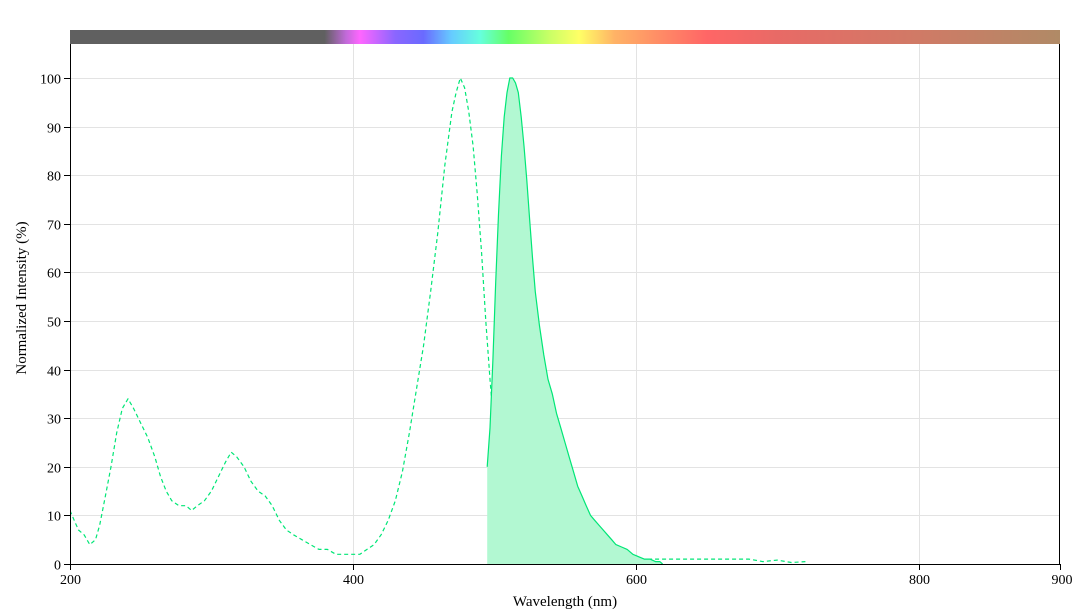 This screenshot has width=1080, height=614. I want to click on y-tick-label: 60, so click(54, 274).